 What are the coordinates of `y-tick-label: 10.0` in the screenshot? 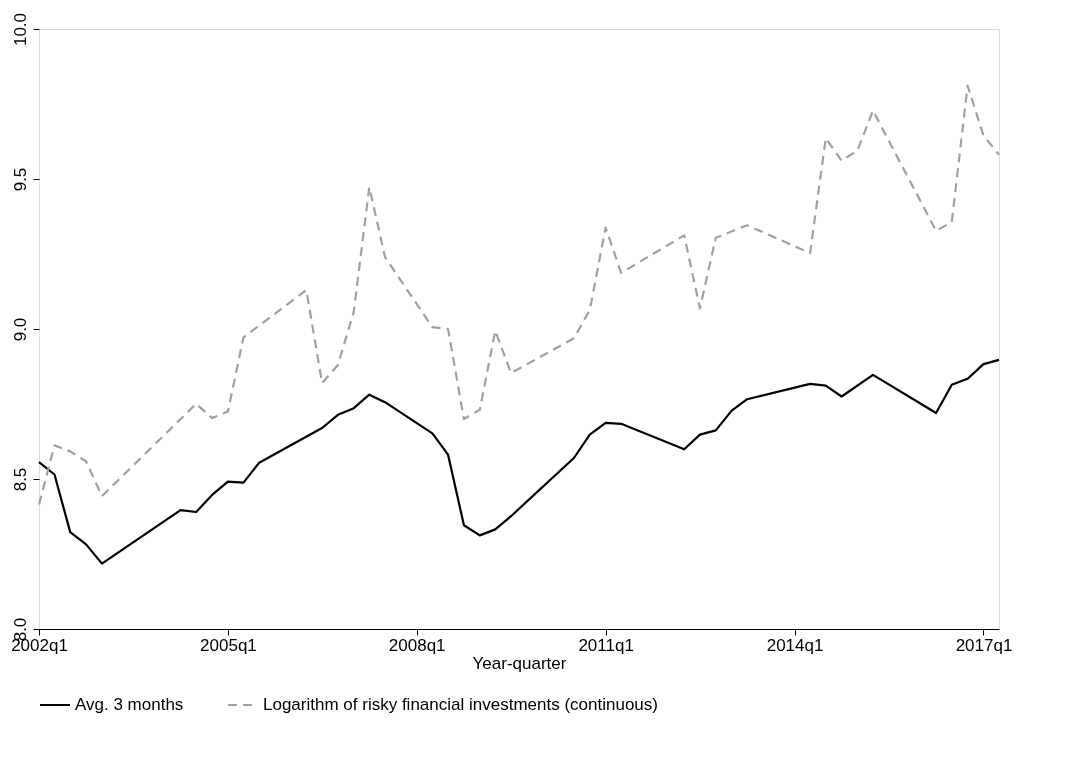 It's located at (20, 29).